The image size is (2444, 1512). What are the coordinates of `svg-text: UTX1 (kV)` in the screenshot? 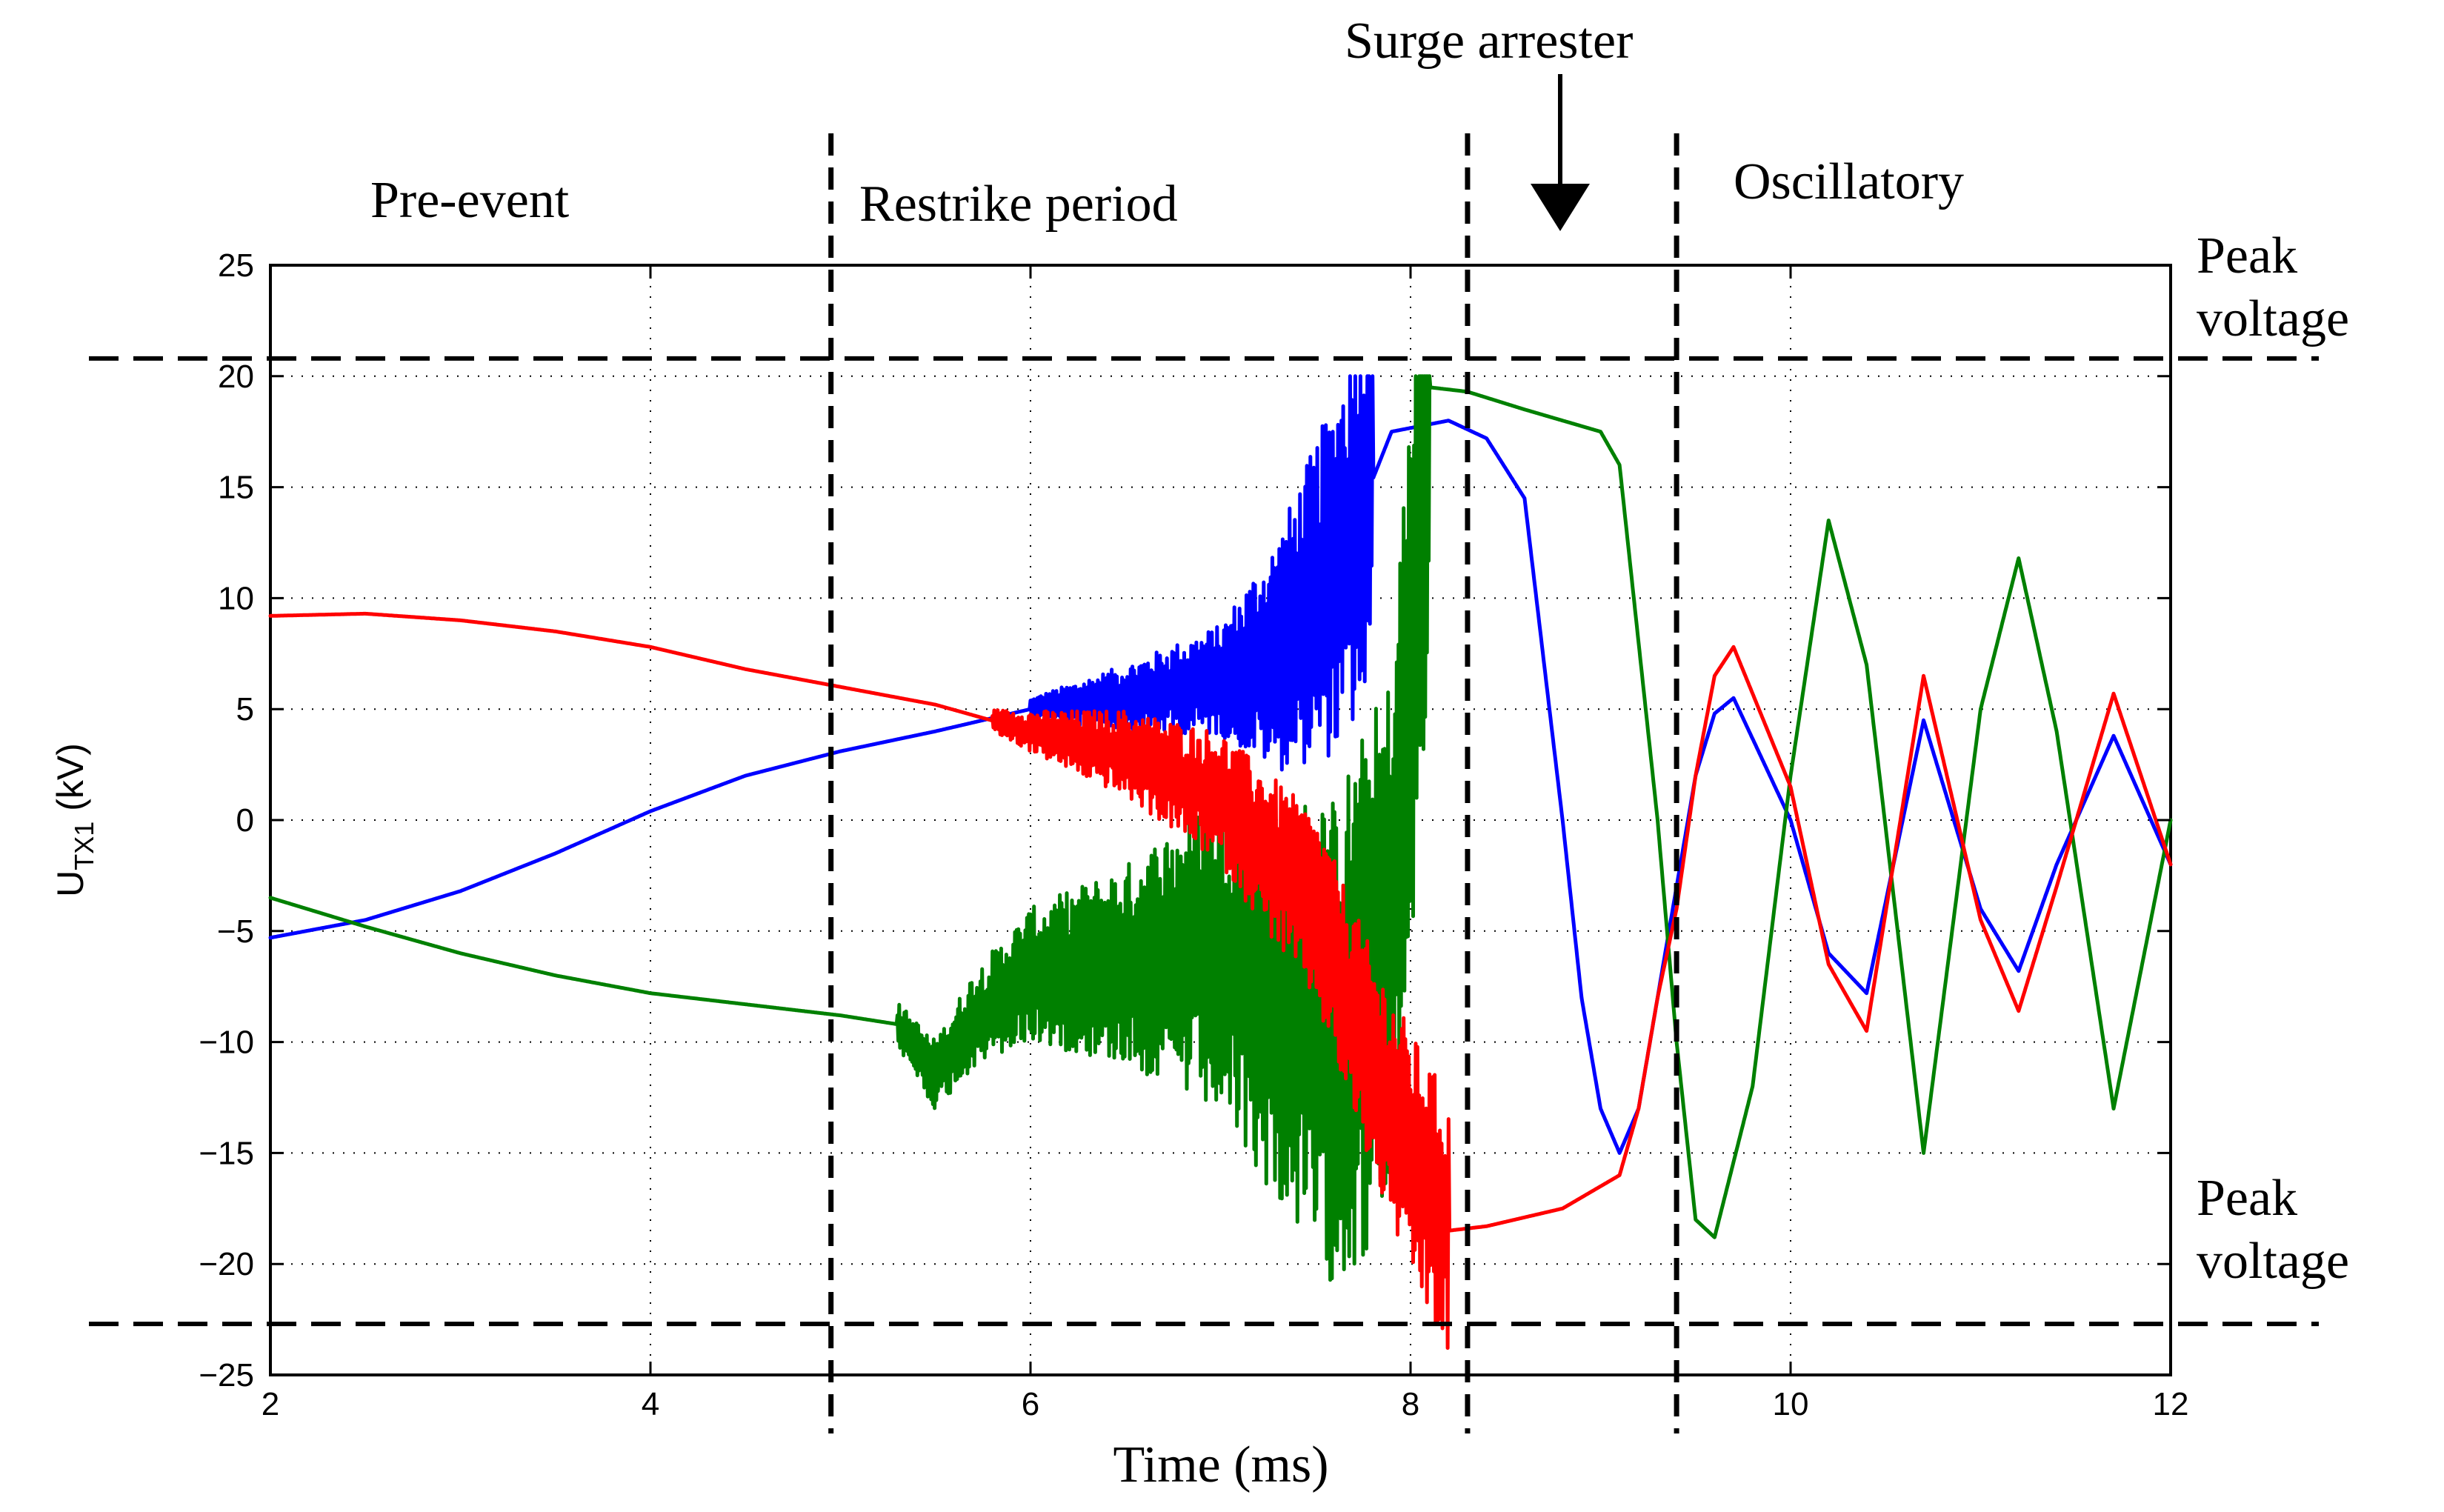 It's located at (74, 820).